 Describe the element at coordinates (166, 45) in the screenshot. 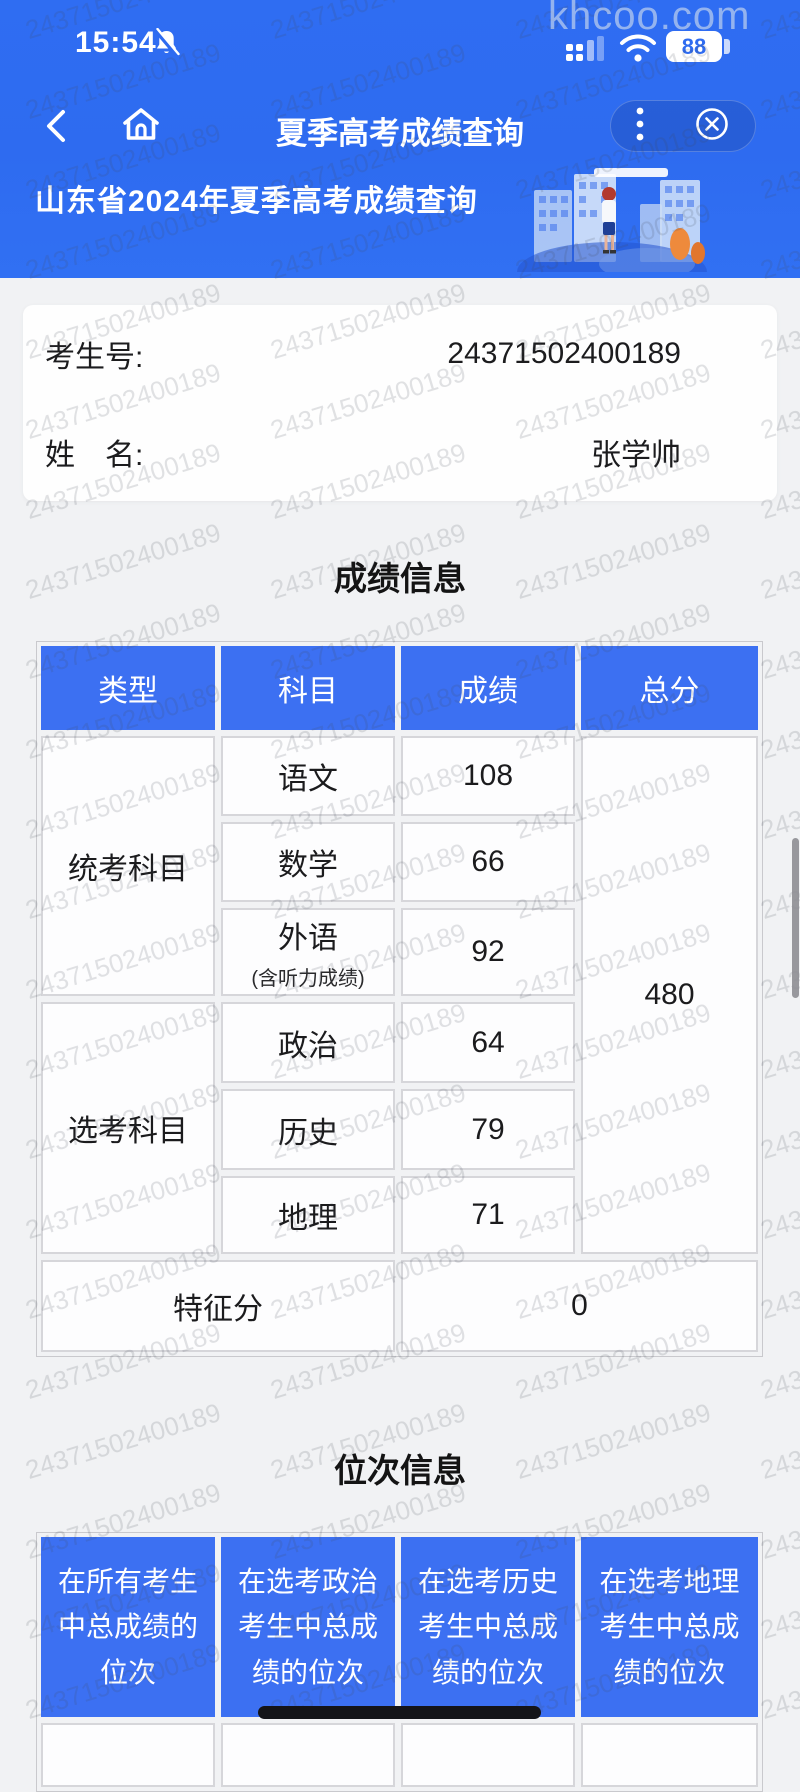

I see `notifications-muted-icon` at that location.